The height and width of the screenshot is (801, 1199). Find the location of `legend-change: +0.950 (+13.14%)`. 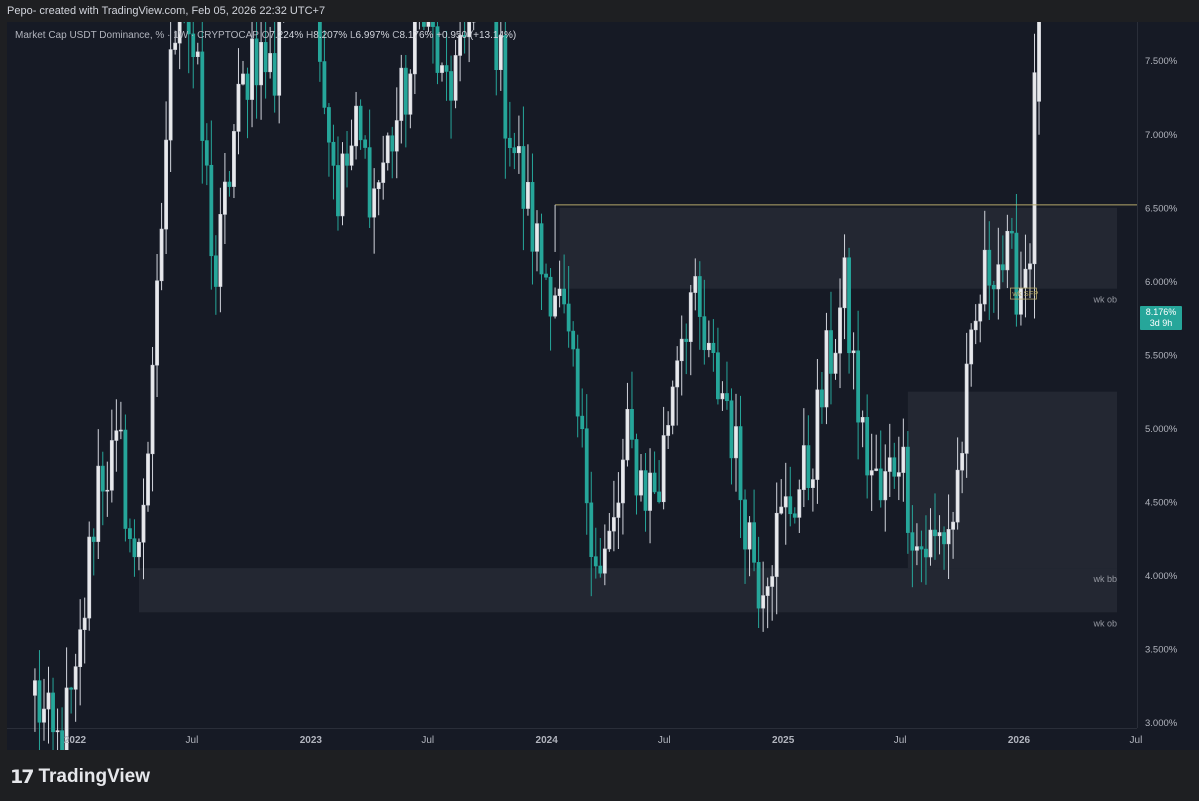

legend-change: +0.950 (+13.14%) is located at coordinates (476, 35).